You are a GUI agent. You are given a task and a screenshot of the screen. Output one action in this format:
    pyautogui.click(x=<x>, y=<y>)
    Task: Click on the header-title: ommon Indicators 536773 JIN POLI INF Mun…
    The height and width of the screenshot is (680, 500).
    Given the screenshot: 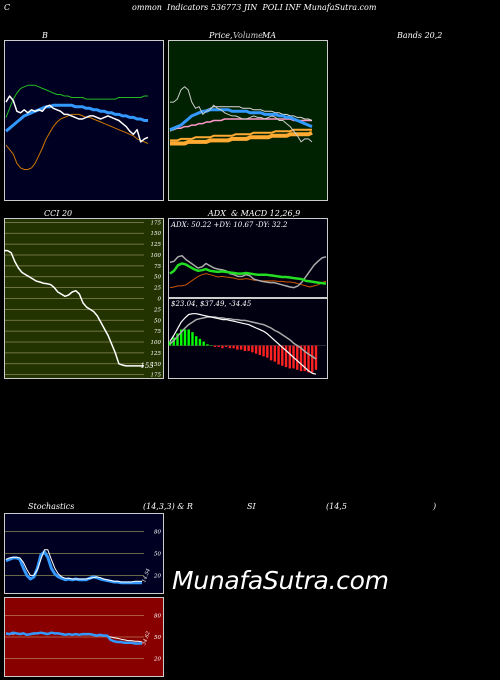 What is the action you would take?
    pyautogui.click(x=254, y=7)
    